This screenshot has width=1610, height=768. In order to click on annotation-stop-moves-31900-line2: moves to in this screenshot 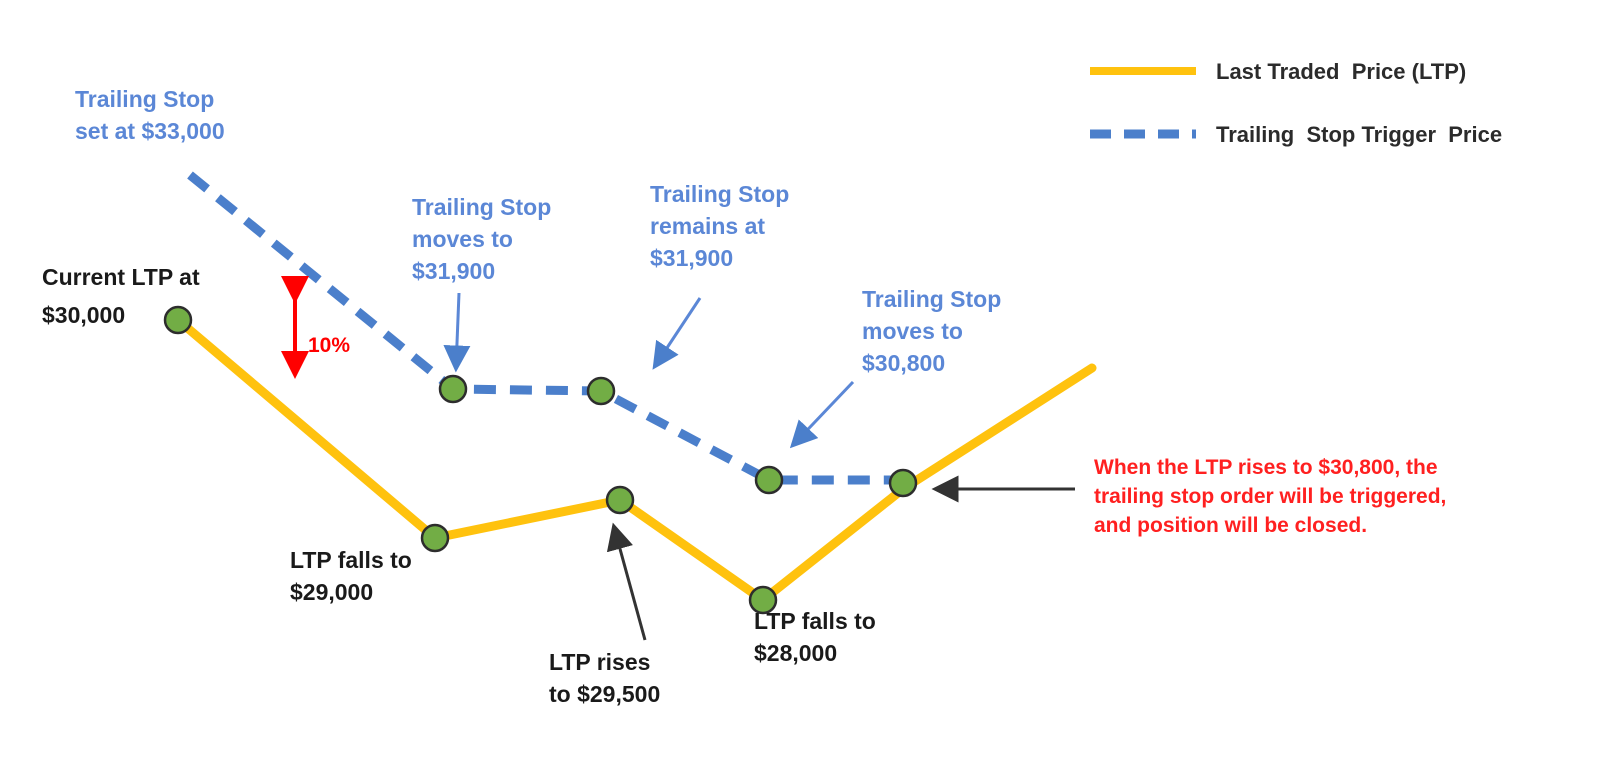, I will do `click(462, 239)`.